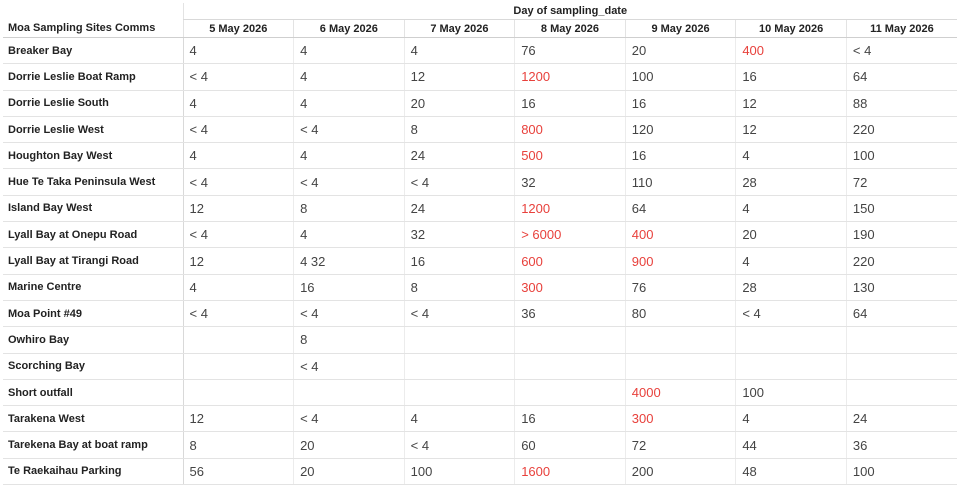 The image size is (960, 485). I want to click on value-cell: 110, so click(680, 182).